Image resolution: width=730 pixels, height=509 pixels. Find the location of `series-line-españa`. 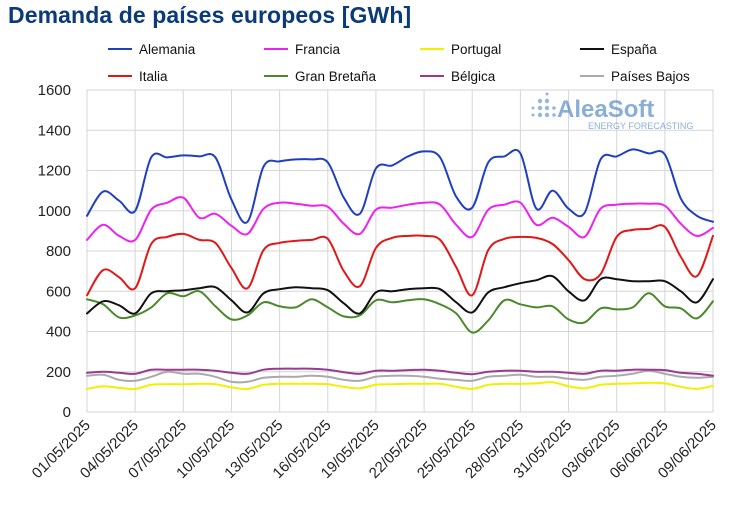

series-line-españa is located at coordinates (400, 294).